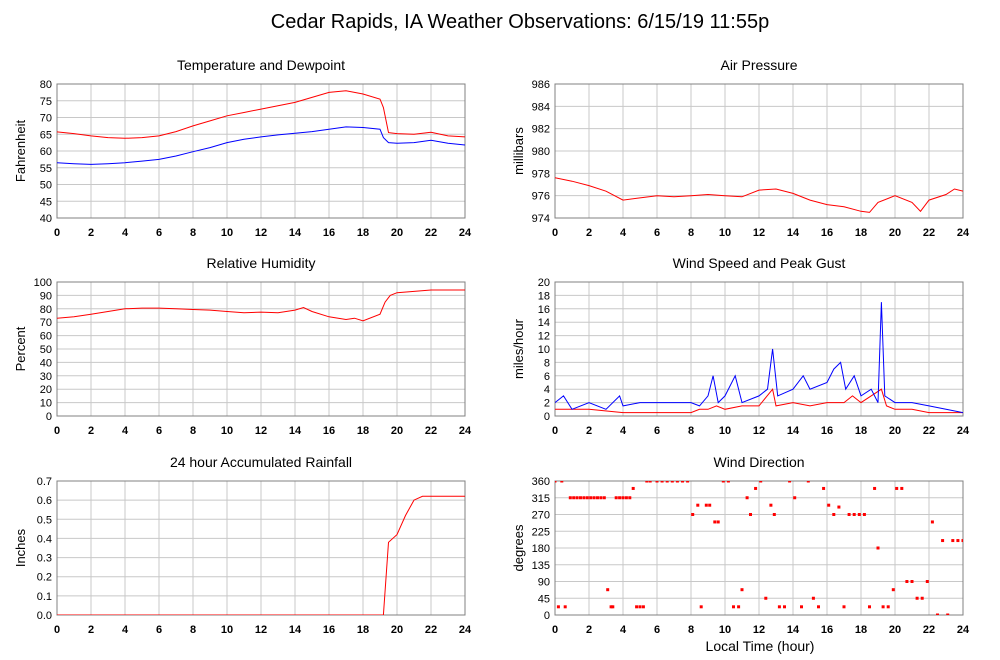  I want to click on wind-ytick-label: 12, so click(544, 337).